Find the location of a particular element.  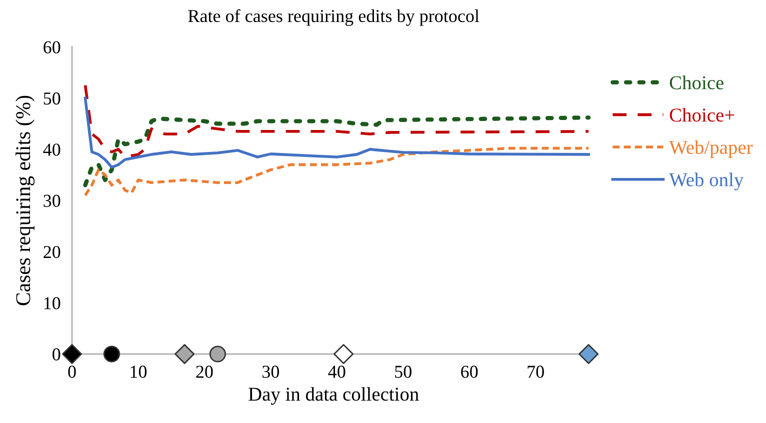

legend-label: Choice+ is located at coordinates (702, 115).